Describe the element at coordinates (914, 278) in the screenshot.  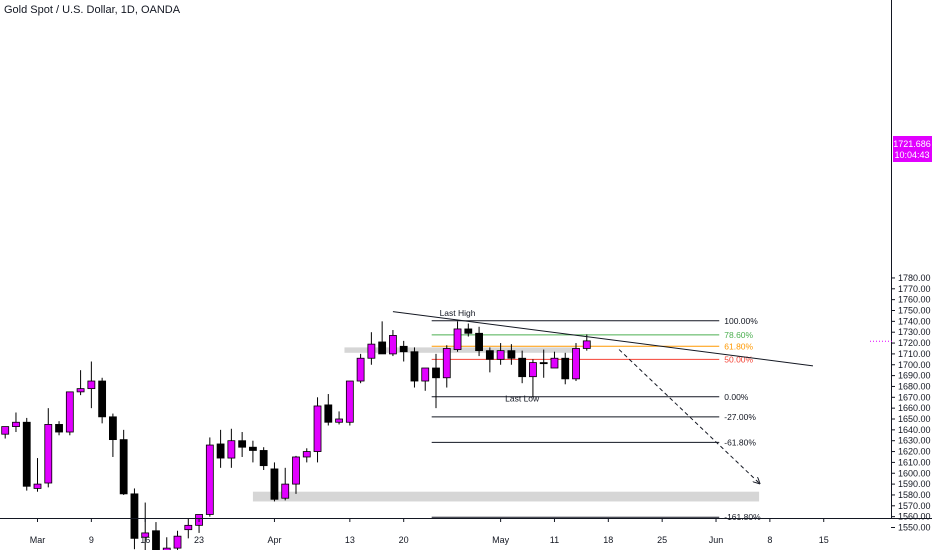
I see `price-tick-label: 1780.00` at that location.